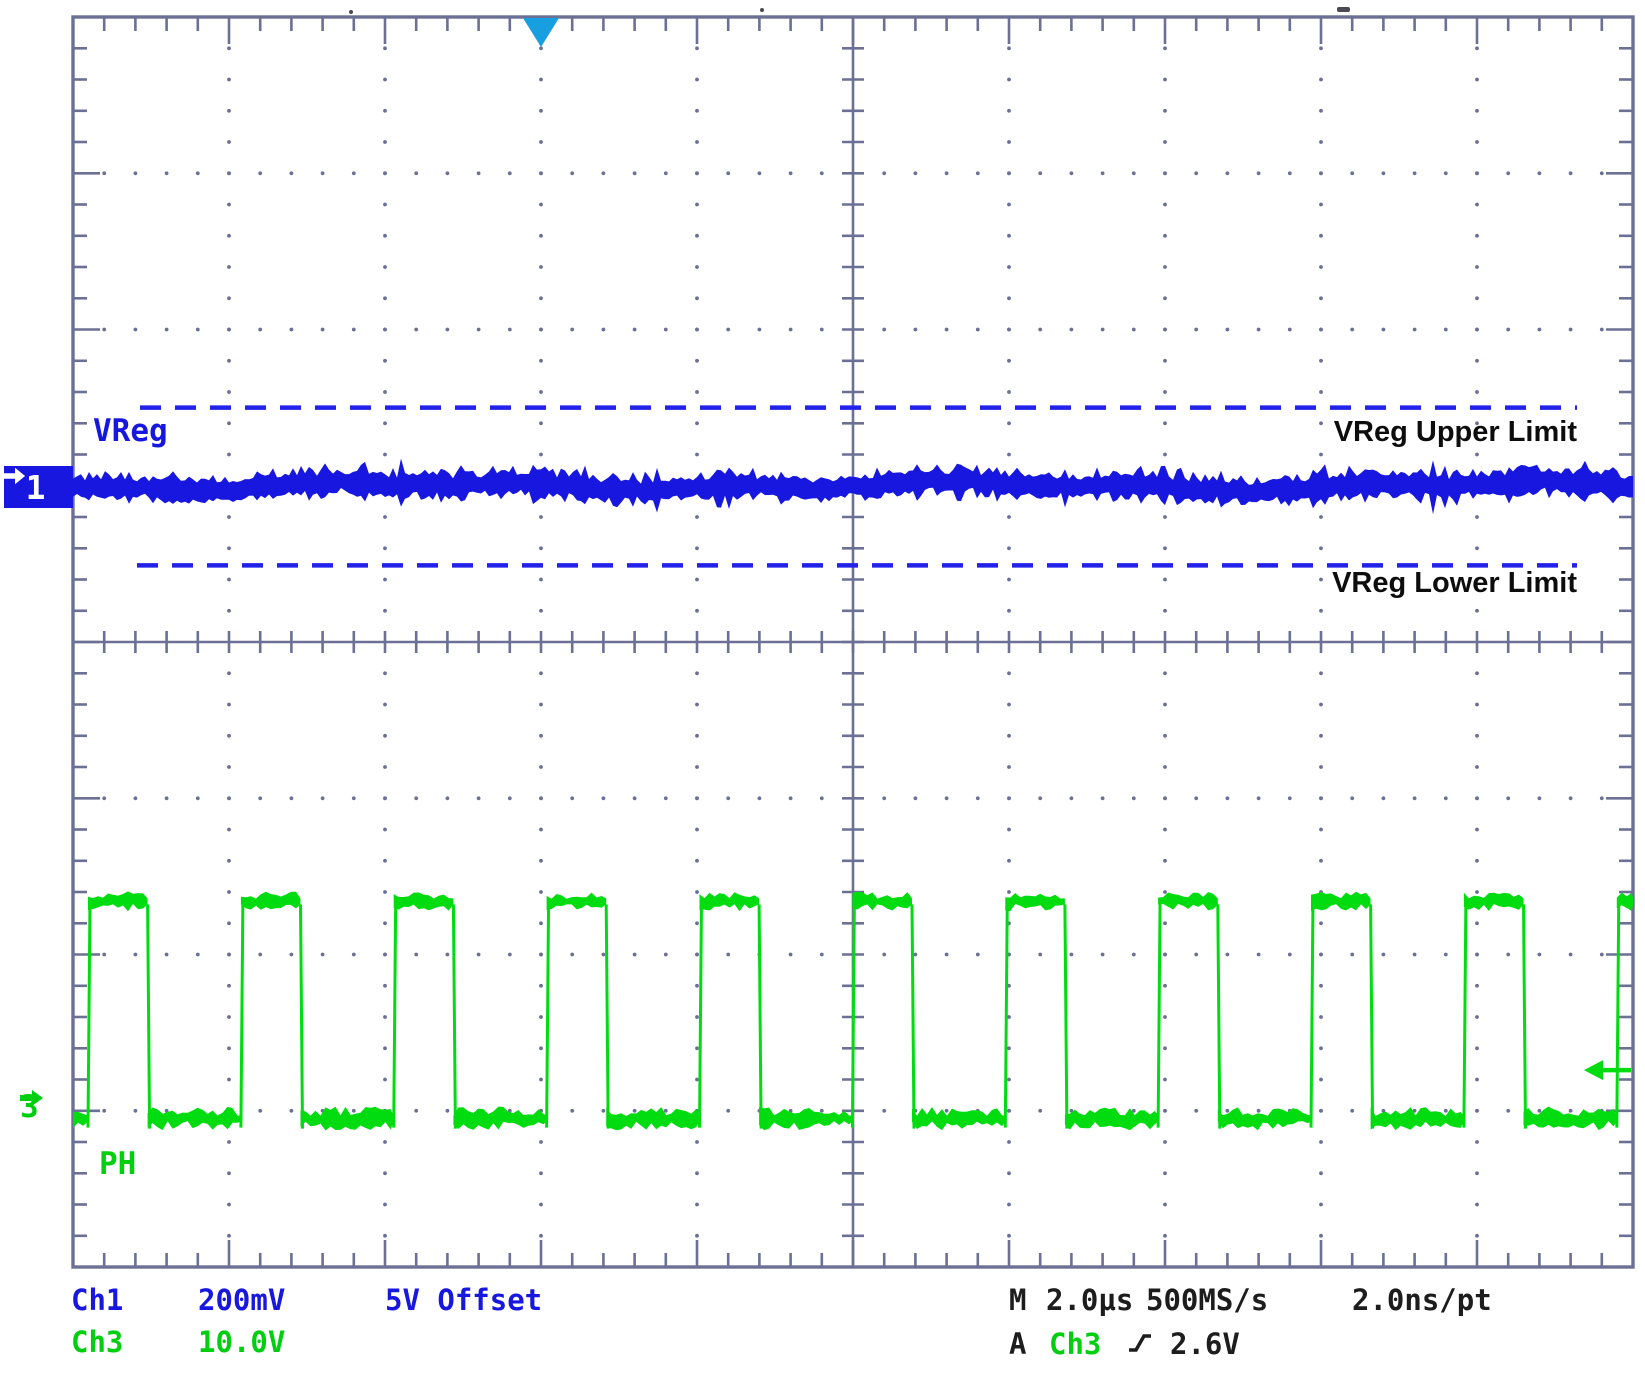 The width and height of the screenshot is (1645, 1392). What do you see at coordinates (849, 10) in the screenshot?
I see `photo-artifact-marks` at bounding box center [849, 10].